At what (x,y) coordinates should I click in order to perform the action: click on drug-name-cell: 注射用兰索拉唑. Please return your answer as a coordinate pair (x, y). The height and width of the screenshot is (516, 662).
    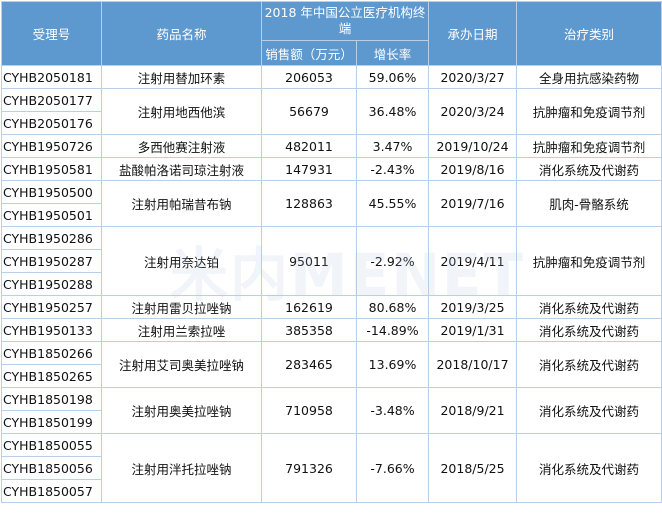
    Looking at the image, I should click on (181, 330).